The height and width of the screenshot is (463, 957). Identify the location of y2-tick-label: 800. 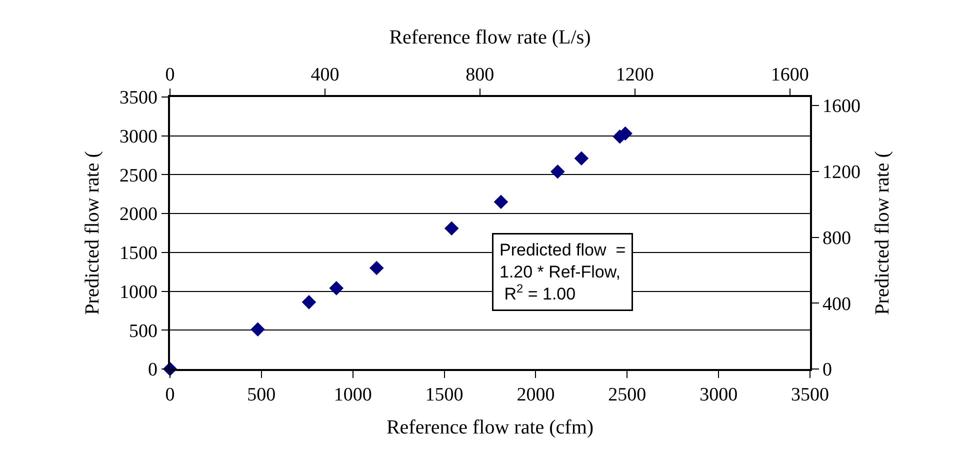
(837, 238).